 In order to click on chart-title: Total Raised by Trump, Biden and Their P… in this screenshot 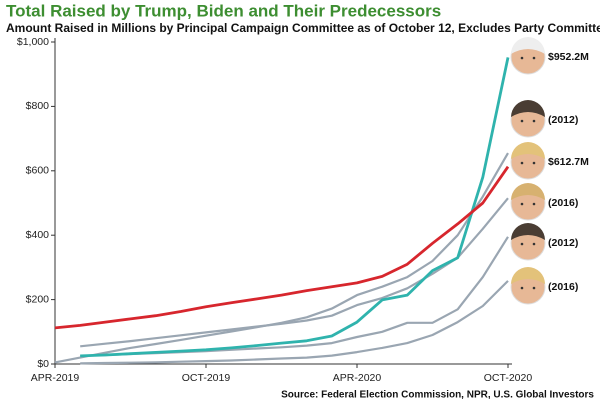, I will do `click(223, 10)`.